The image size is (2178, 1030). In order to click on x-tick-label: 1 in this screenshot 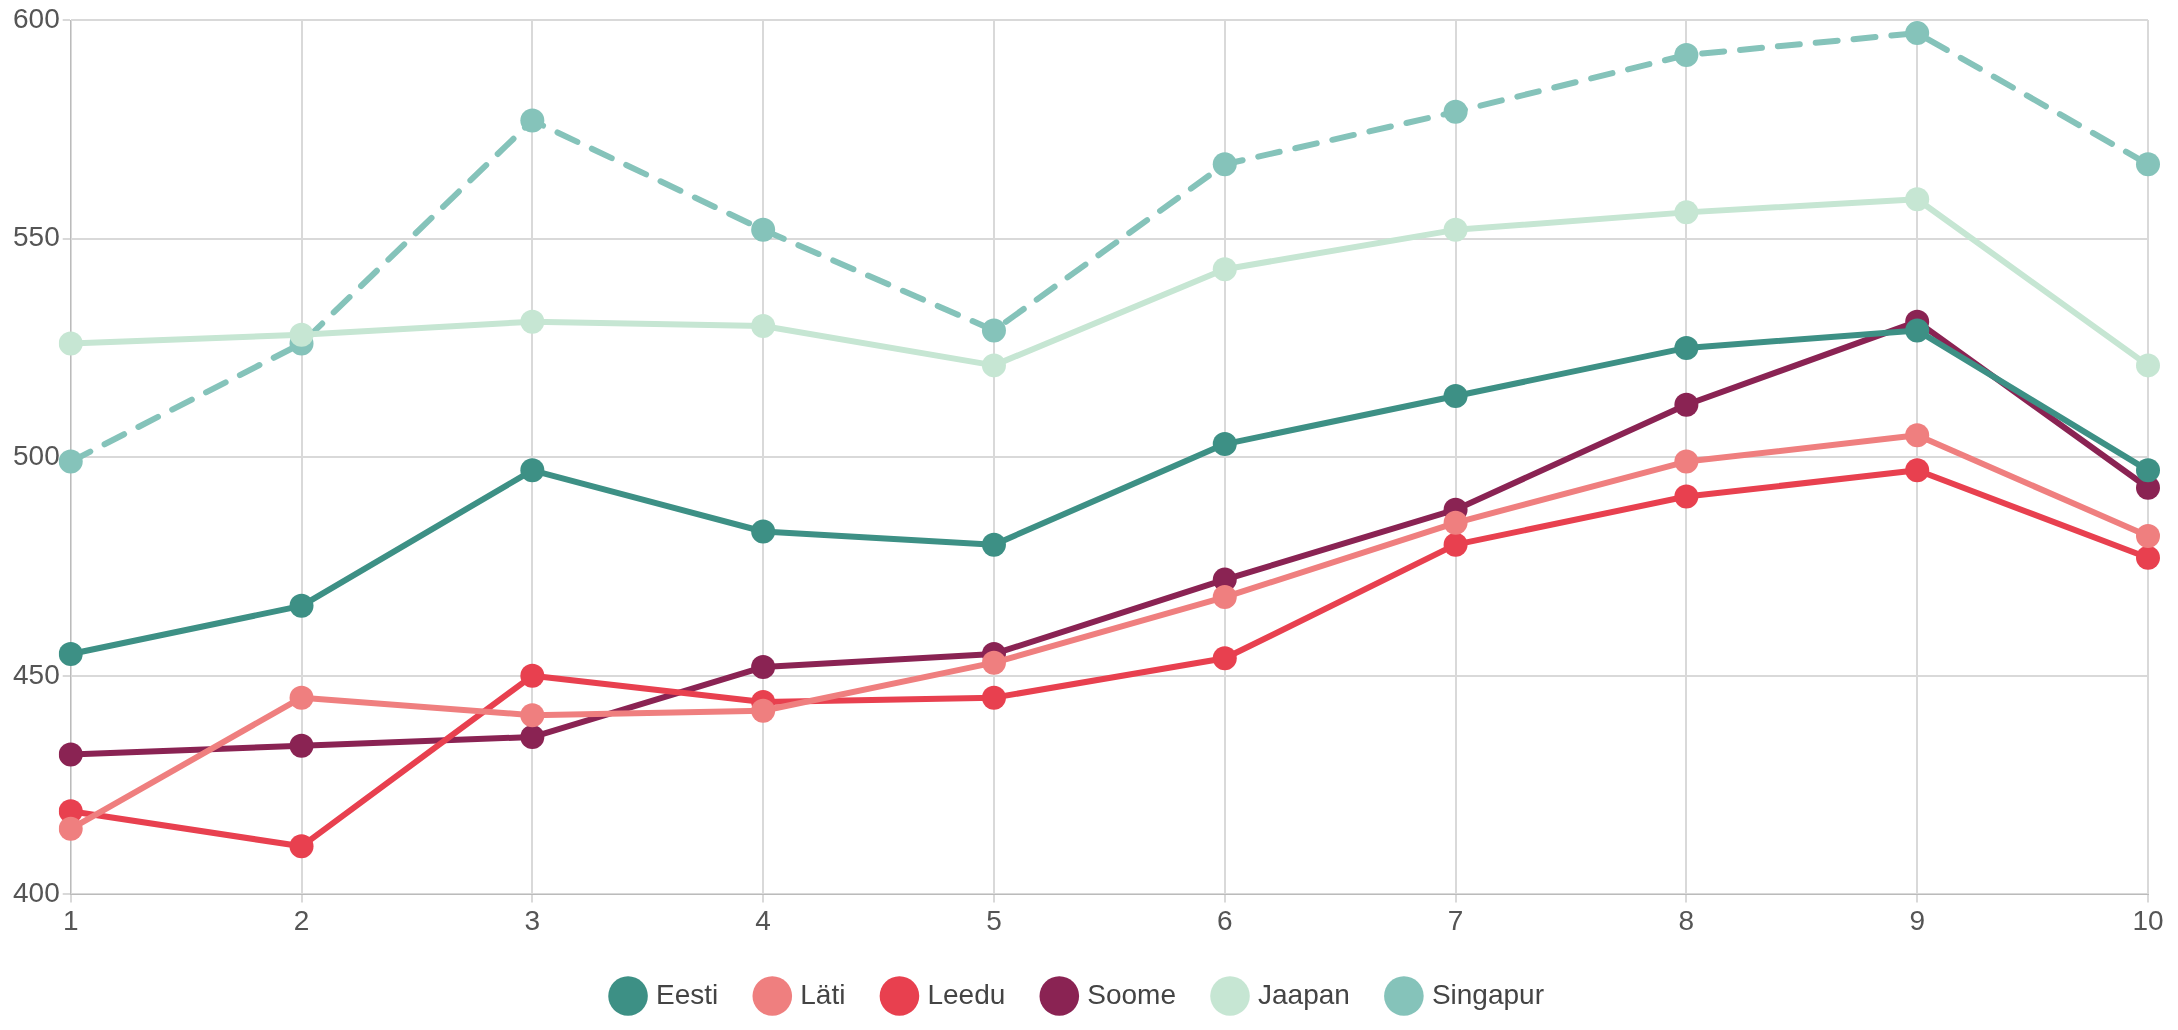, I will do `click(70, 920)`.